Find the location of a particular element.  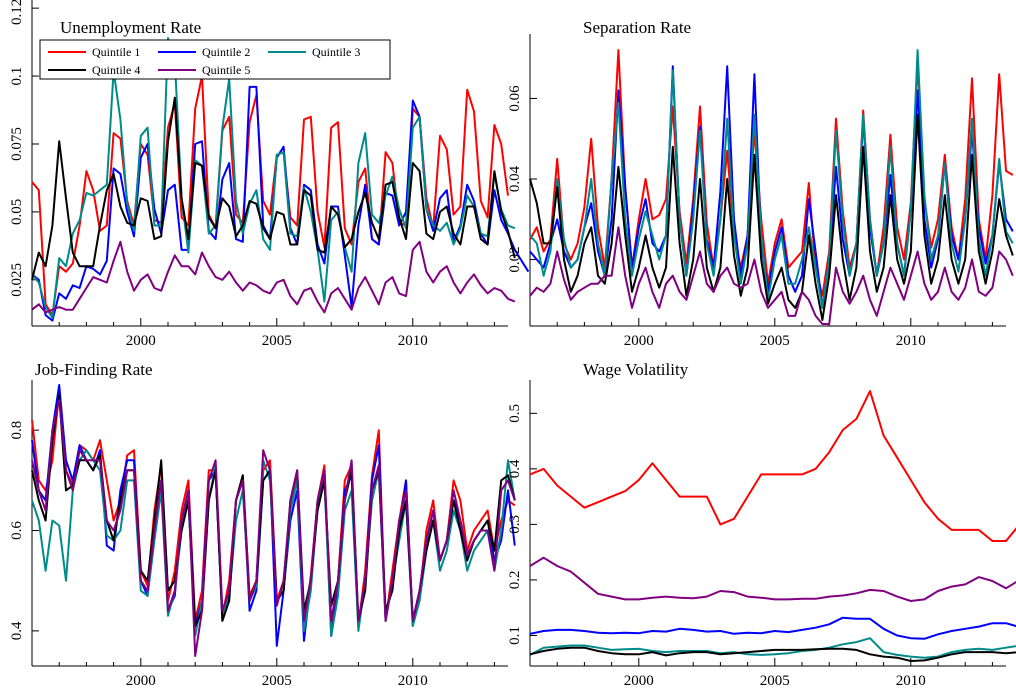

title-wage-volatility: Wage Volatility is located at coordinates (636, 369).